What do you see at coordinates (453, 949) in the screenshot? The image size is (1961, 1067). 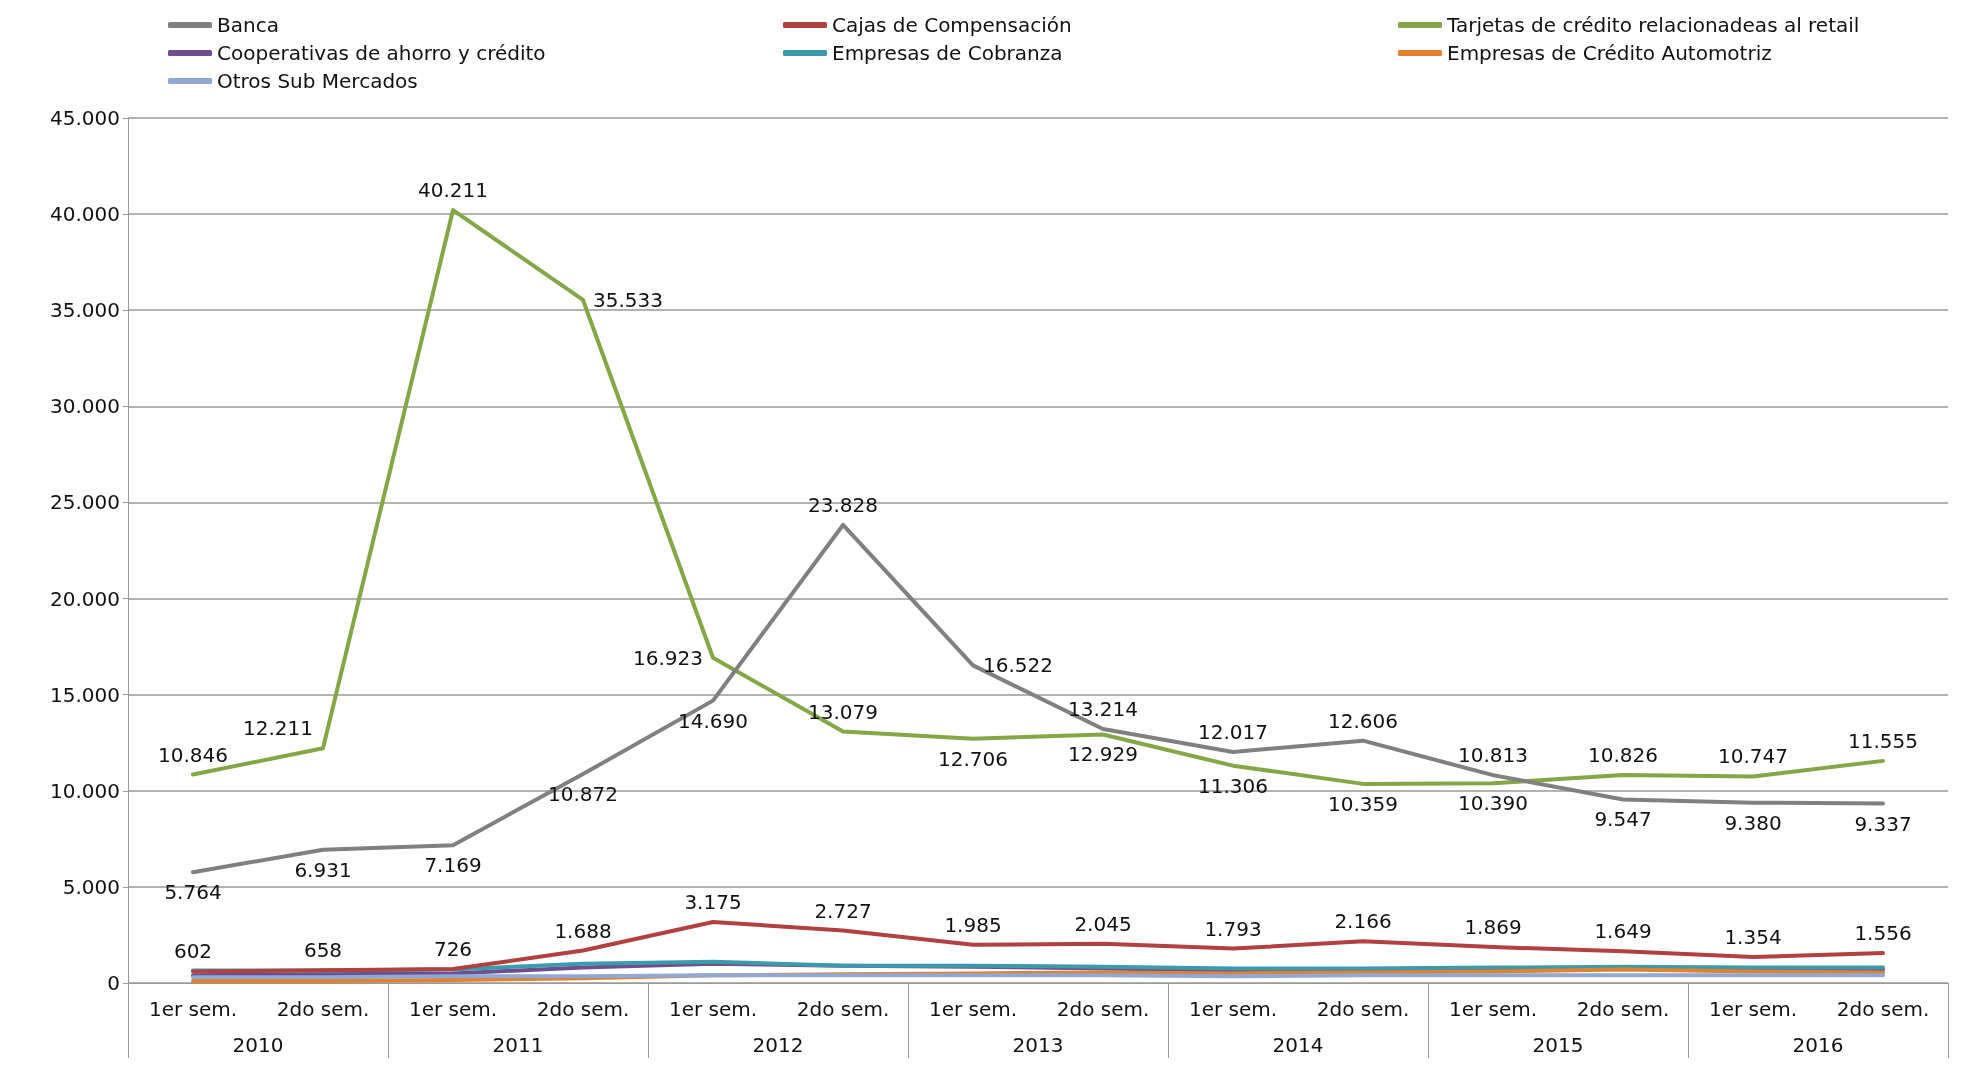 I see `data-label: 726` at bounding box center [453, 949].